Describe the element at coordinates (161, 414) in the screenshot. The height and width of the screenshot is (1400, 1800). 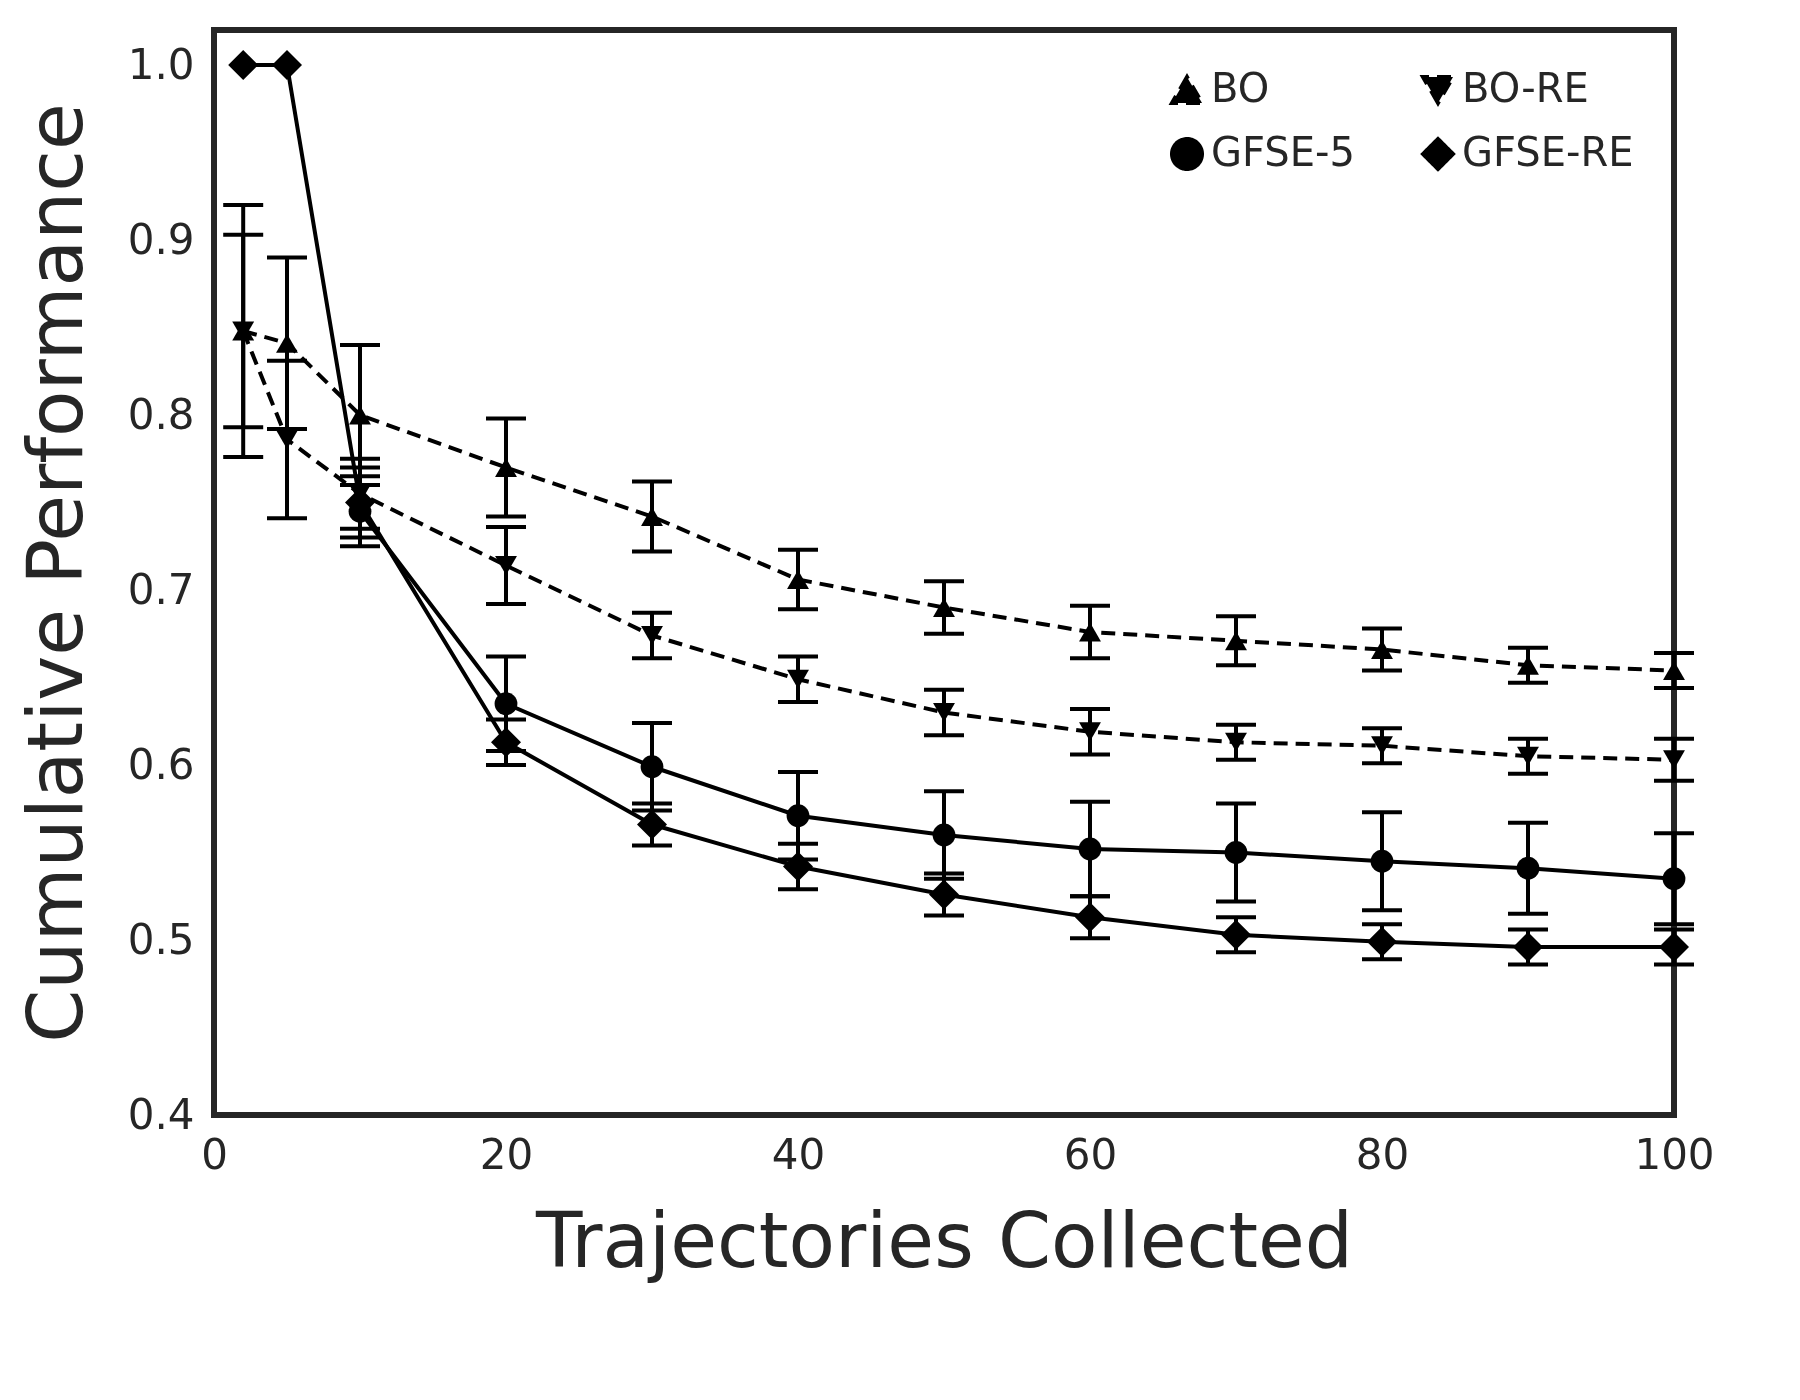
I see `y-tick-label: 0.8` at that location.